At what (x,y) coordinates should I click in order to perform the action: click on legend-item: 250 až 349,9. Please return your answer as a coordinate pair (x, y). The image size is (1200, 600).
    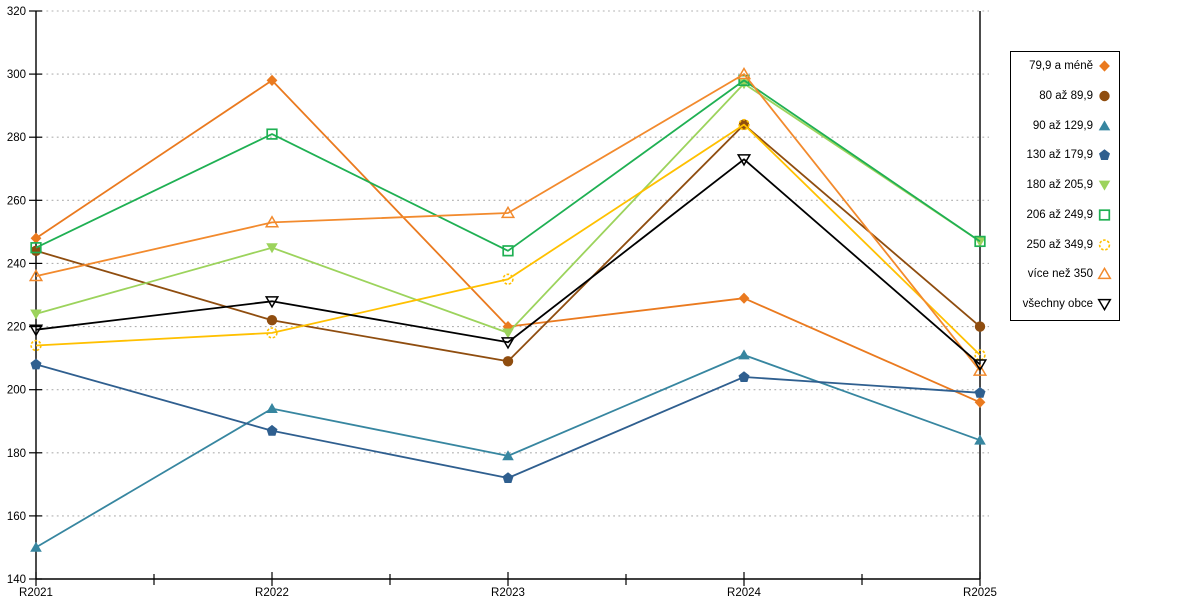
    Looking at the image, I should click on (1063, 245).